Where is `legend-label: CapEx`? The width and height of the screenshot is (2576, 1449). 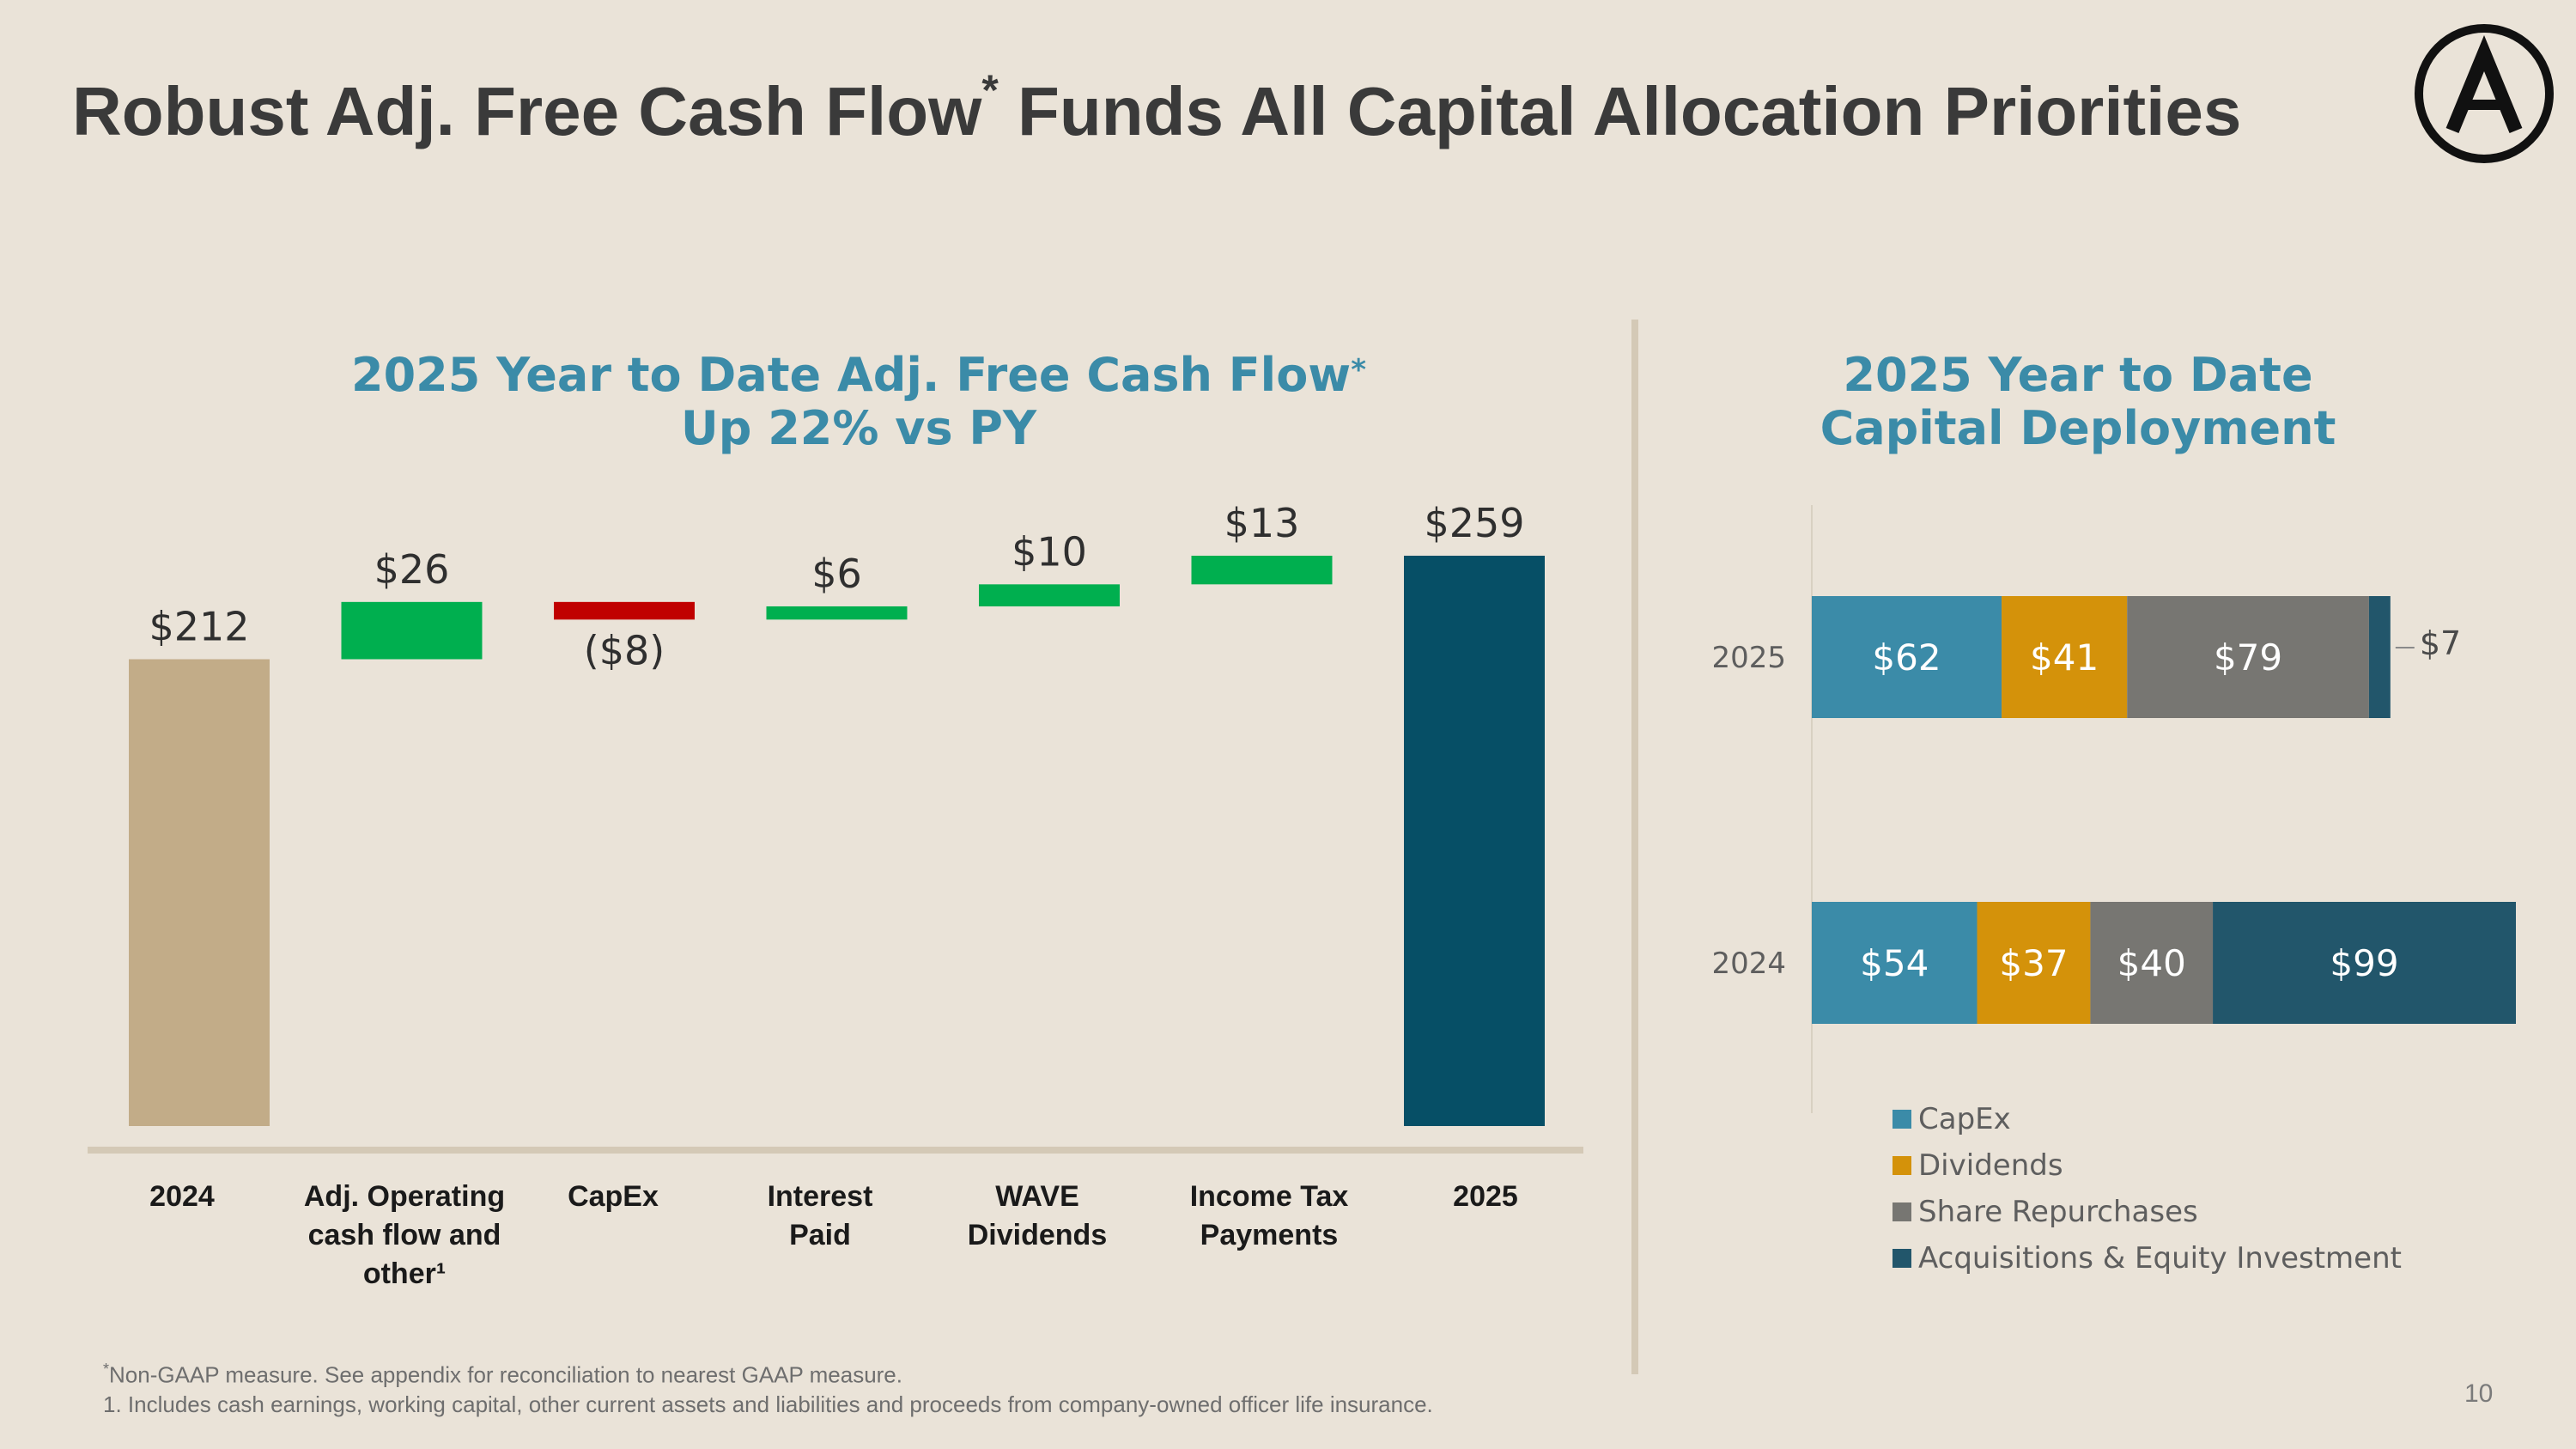
legend-label: CapEx is located at coordinates (1965, 1119).